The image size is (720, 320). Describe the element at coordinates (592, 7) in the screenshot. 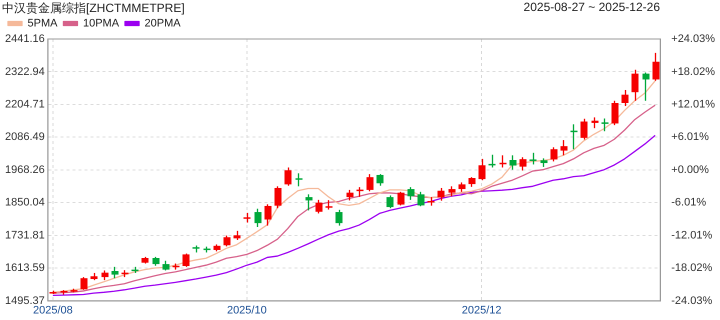

I see `chart-subtitle: 2025-08-27 ~ 2025-12-26` at that location.